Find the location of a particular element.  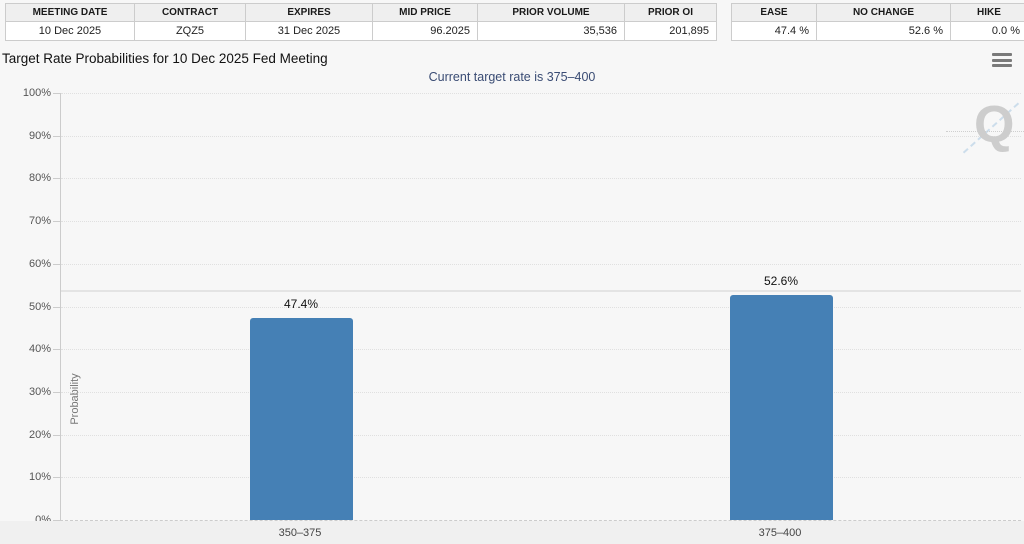

expires-value: 31 Dec 2025 is located at coordinates (309, 31).